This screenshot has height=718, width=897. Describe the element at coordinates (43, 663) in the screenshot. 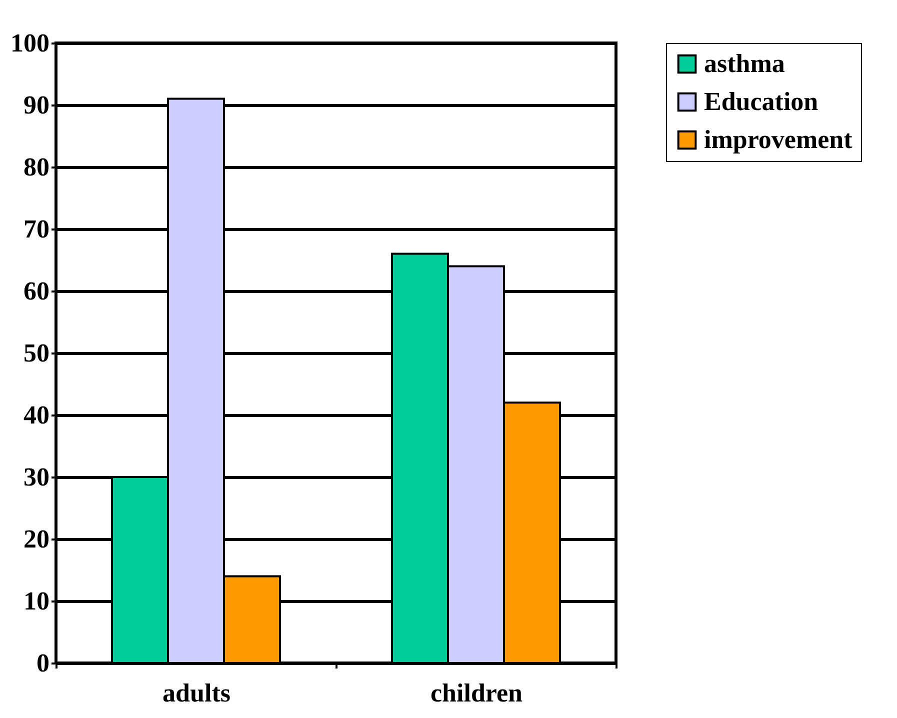

I see `y-tick-label: 0` at that location.